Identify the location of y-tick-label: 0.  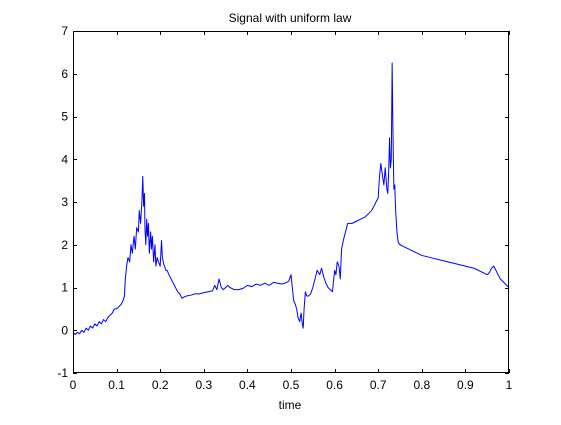
(64, 330).